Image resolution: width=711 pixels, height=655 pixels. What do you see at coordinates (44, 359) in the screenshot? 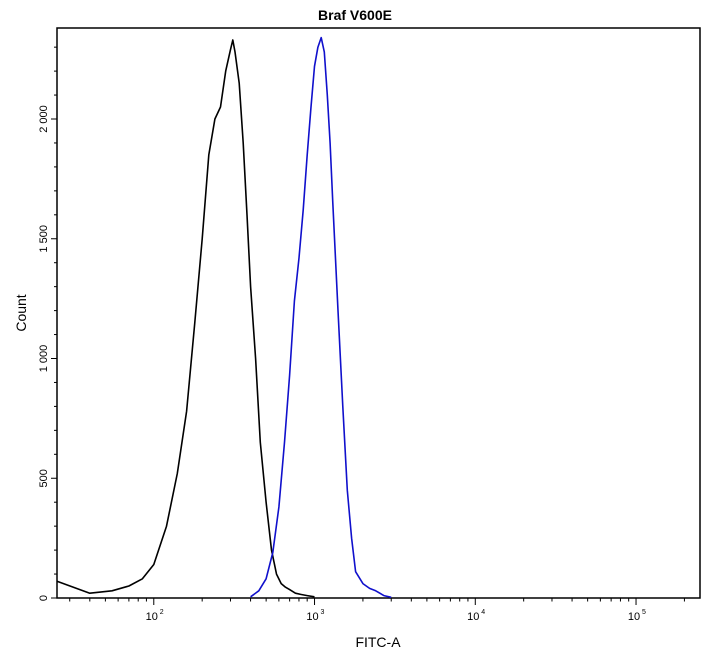
I see `y-tick-label: 1 000` at bounding box center [44, 359].